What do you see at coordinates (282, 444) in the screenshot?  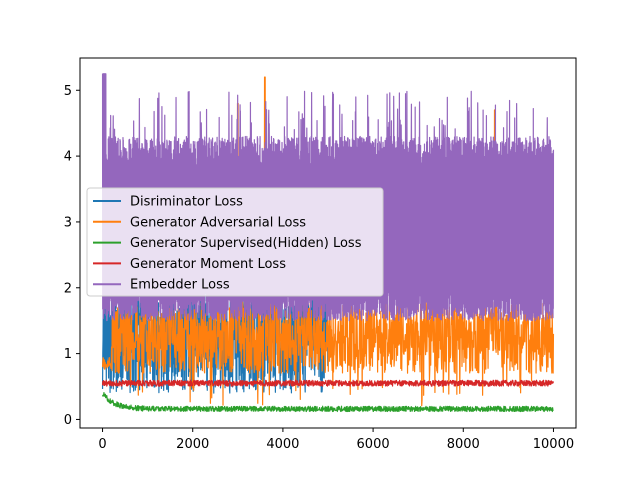 I see `x-tick-label: 4000` at bounding box center [282, 444].